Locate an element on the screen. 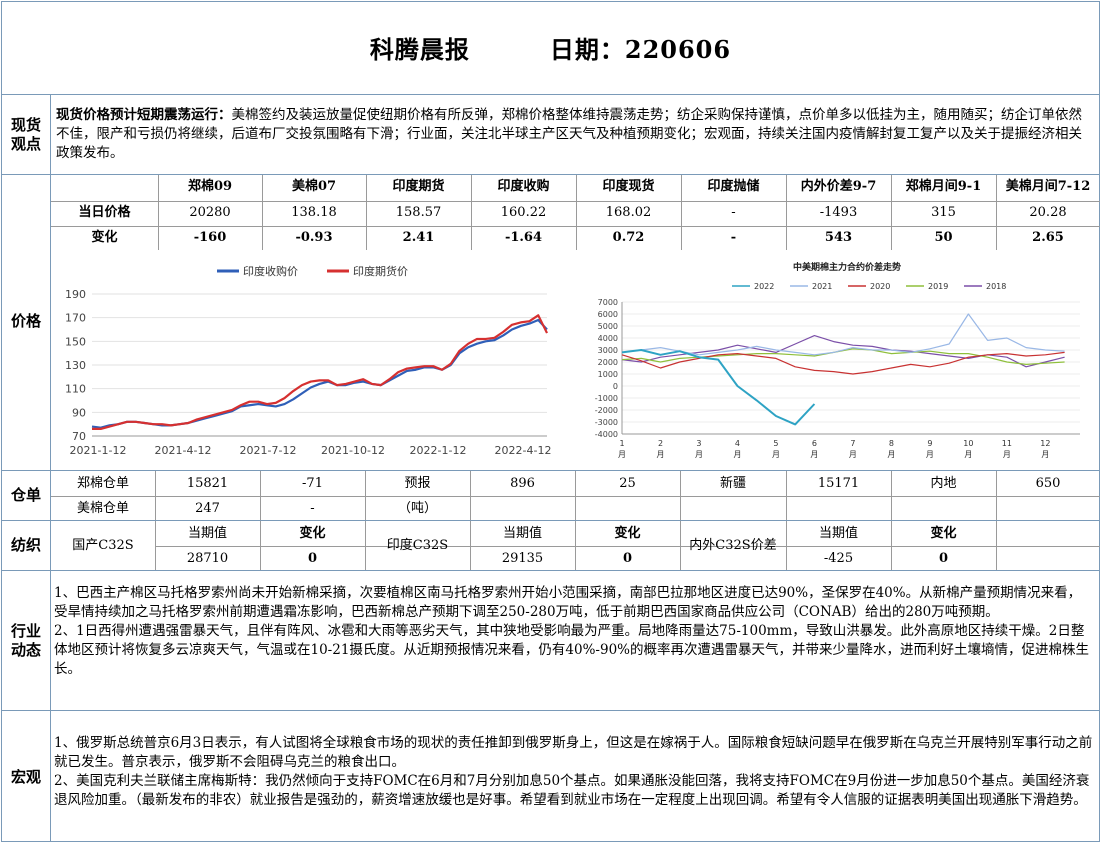 This screenshot has height=844, width=1101. x-tick-label: 2021-1-12 is located at coordinates (98, 450).